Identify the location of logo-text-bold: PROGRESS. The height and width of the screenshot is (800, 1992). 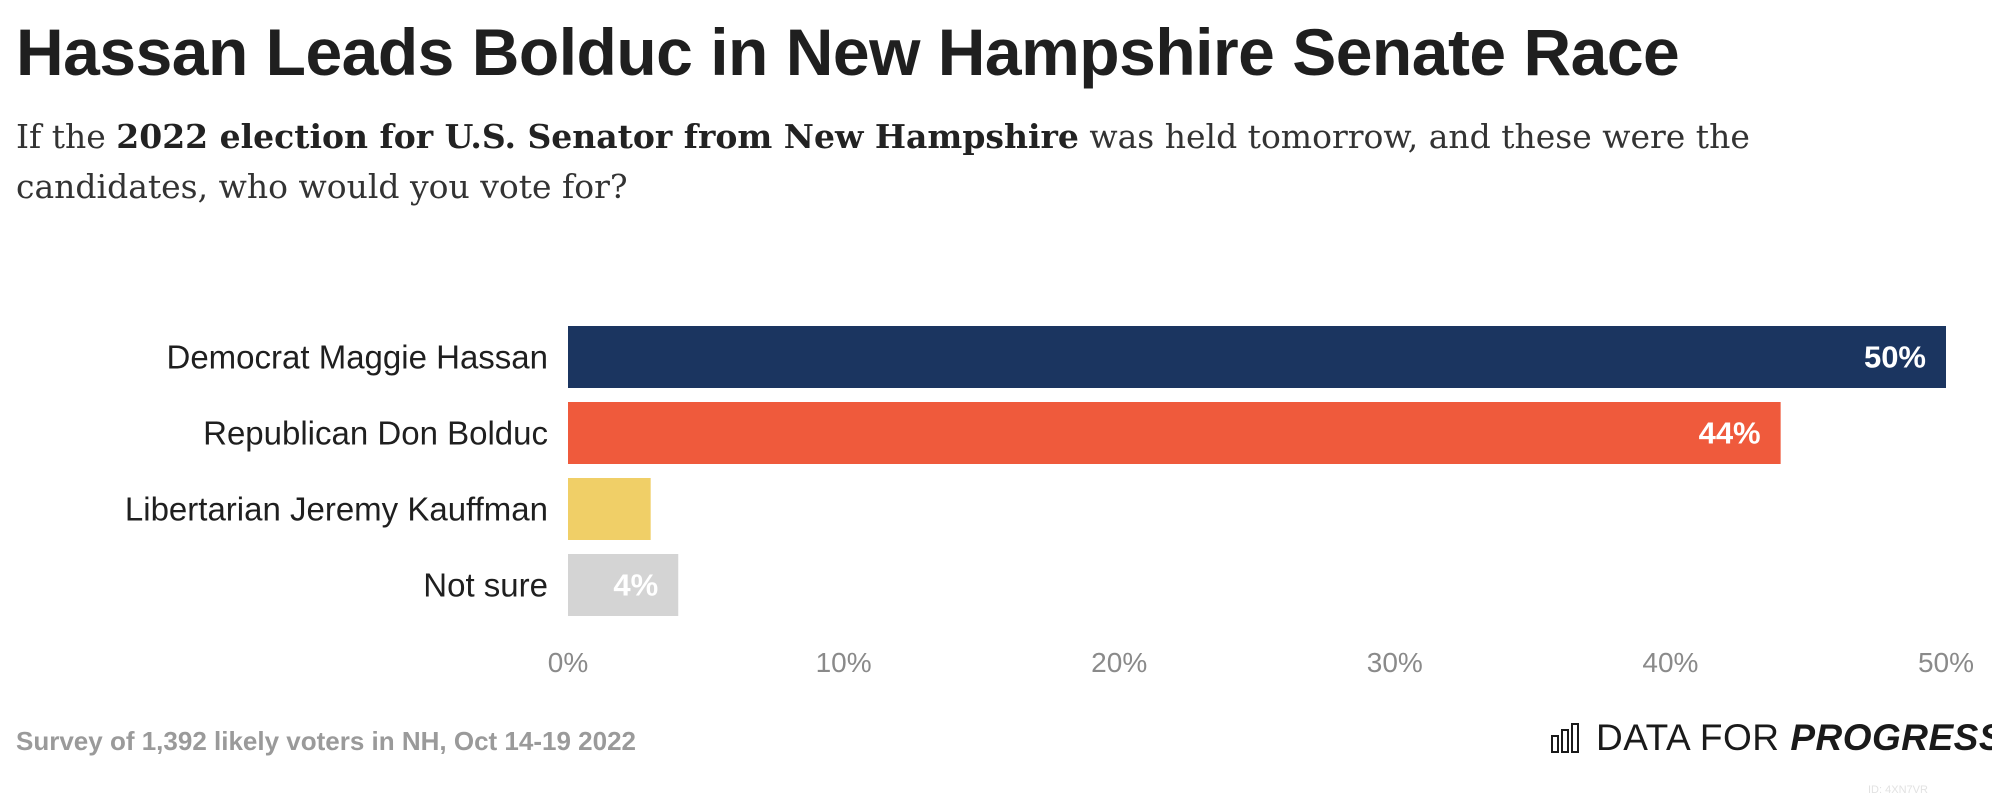
(1891, 737).